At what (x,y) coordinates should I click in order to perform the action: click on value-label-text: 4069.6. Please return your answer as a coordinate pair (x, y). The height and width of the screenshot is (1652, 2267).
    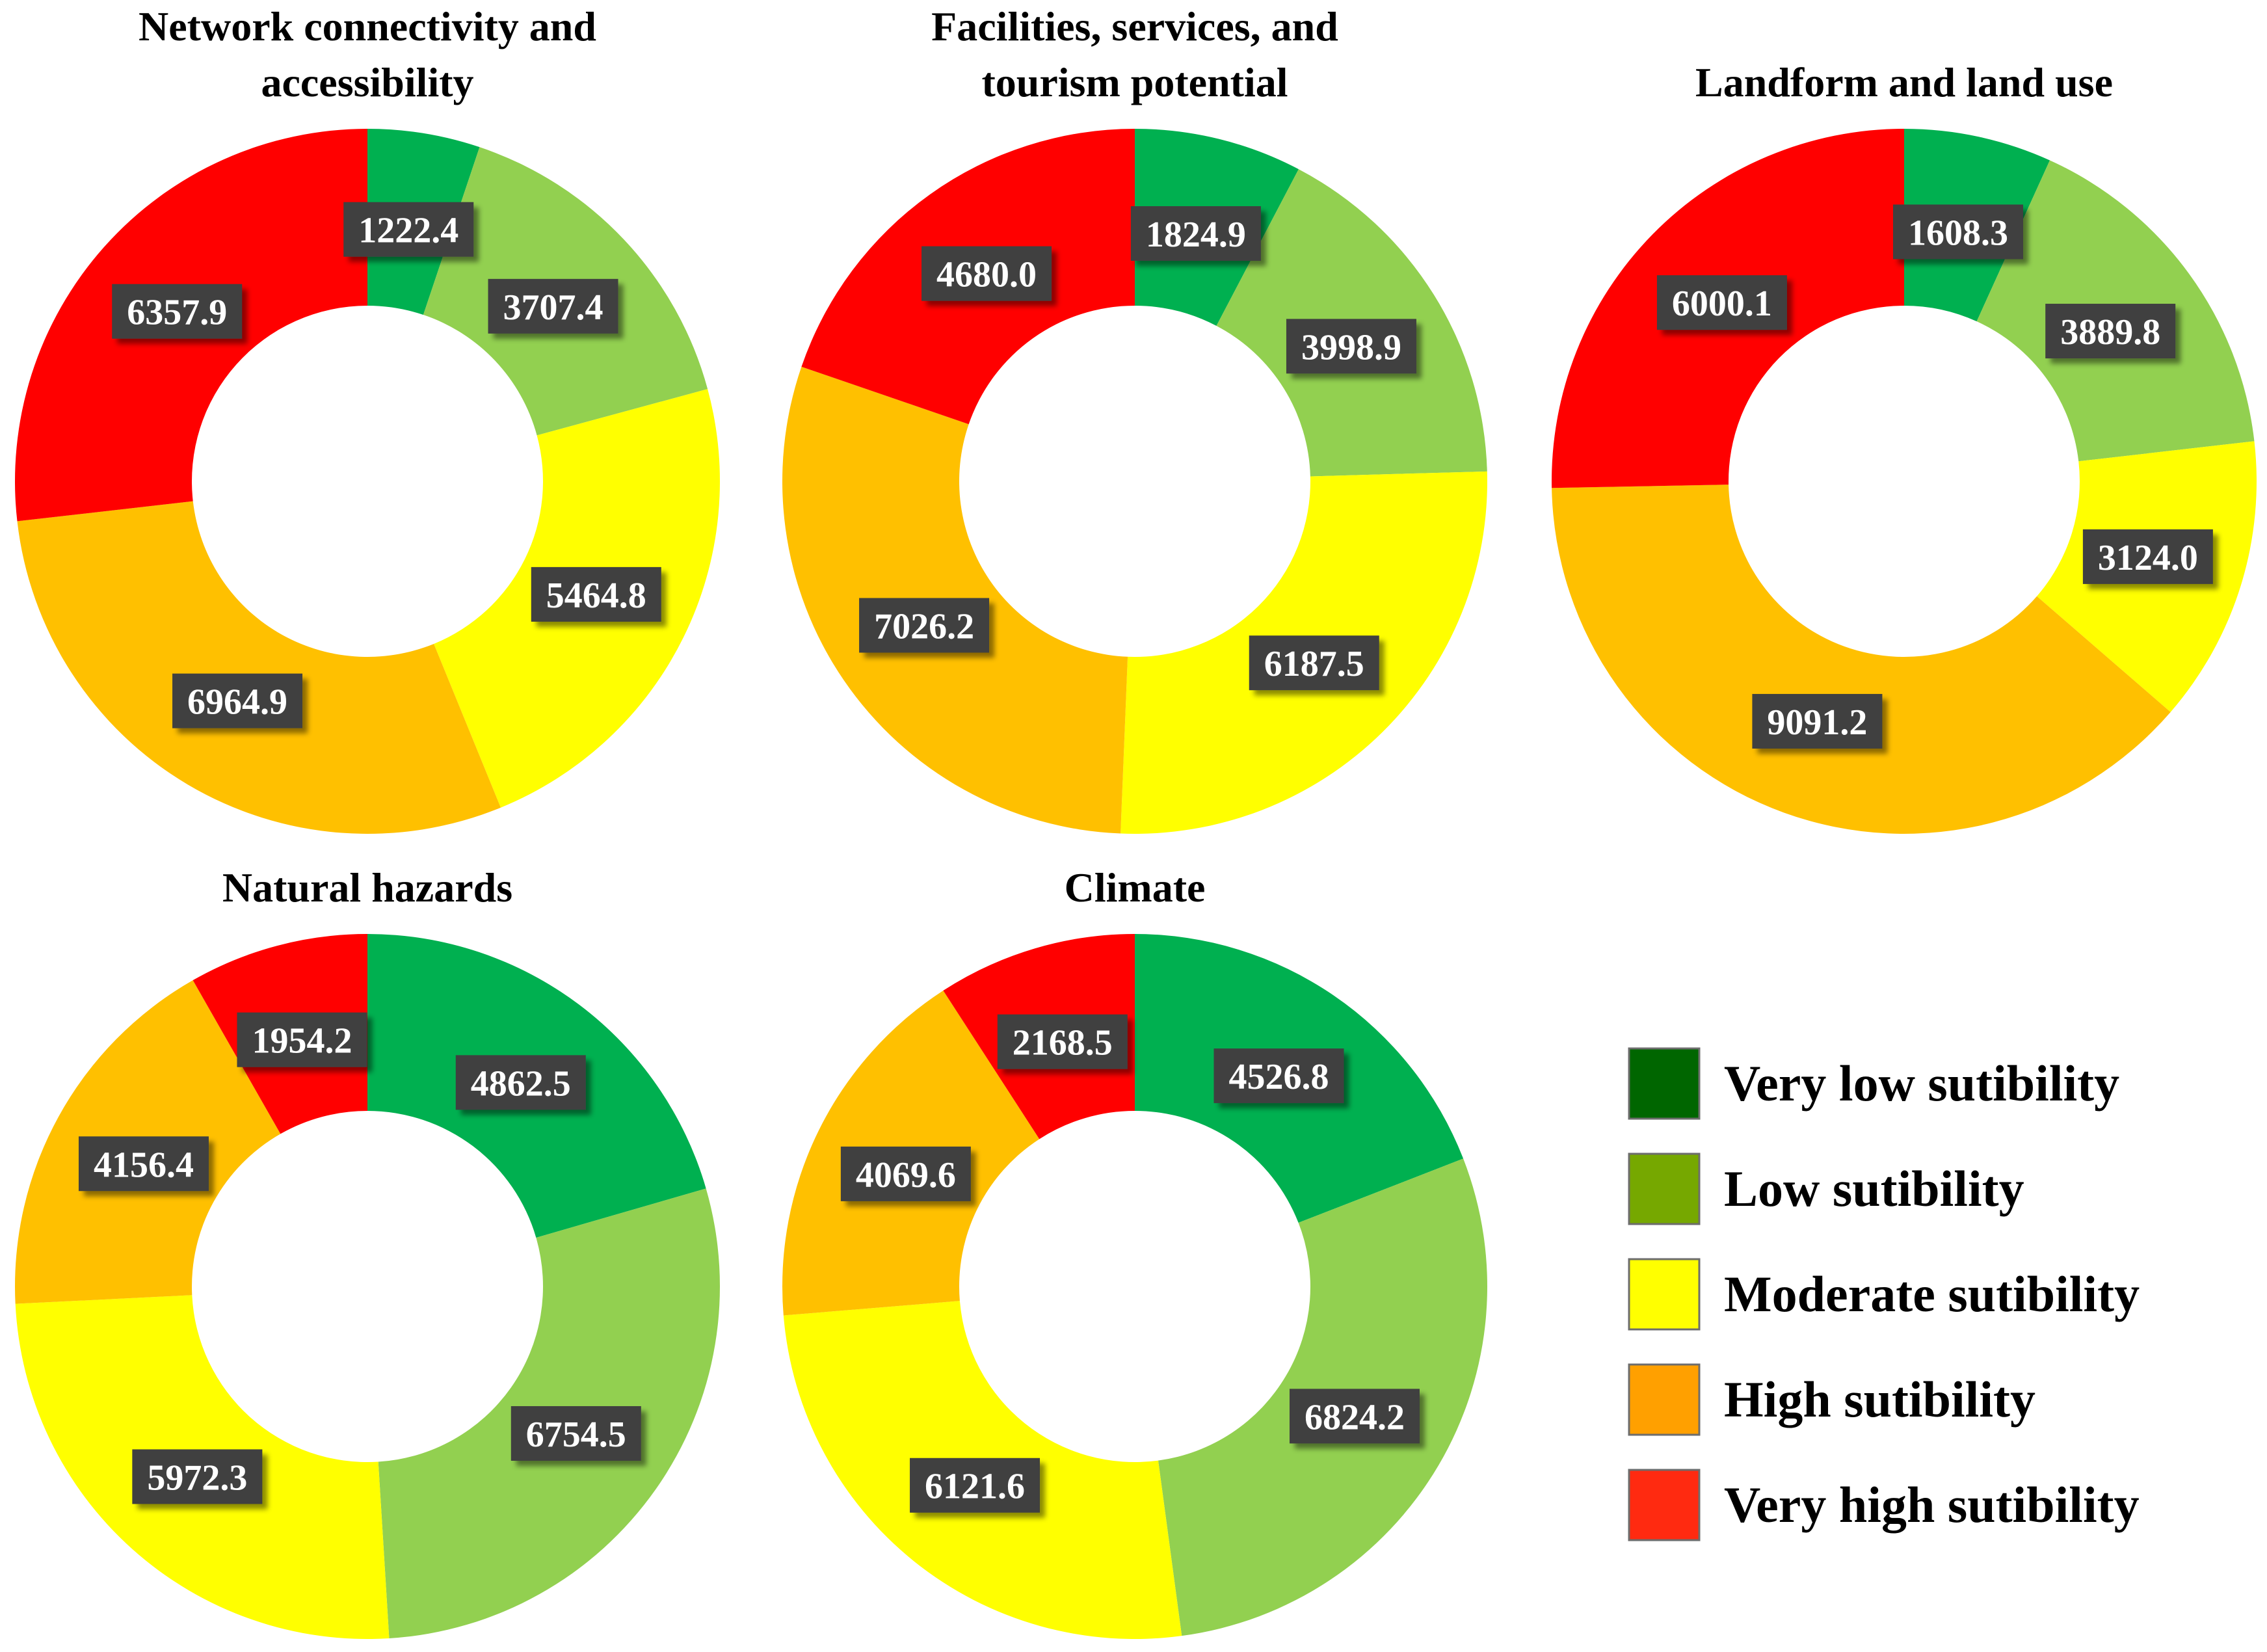
    Looking at the image, I should click on (906, 1175).